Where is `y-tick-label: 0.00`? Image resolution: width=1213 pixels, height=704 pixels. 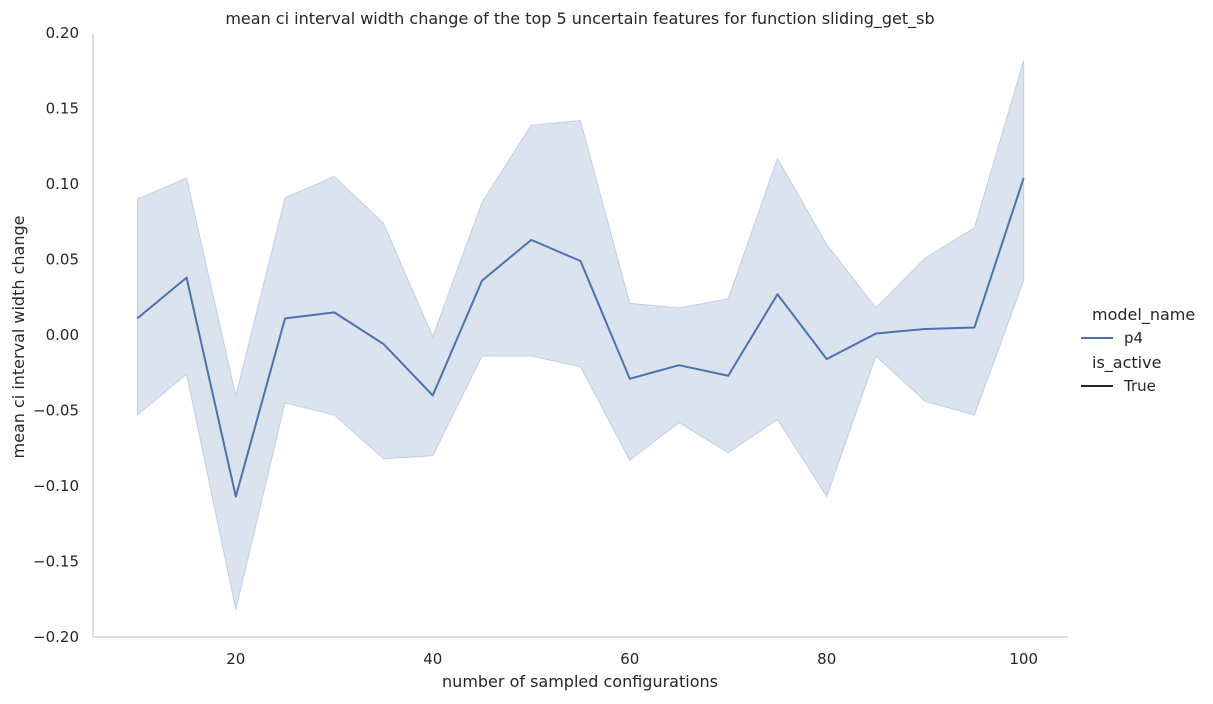 y-tick-label: 0.00 is located at coordinates (62, 335).